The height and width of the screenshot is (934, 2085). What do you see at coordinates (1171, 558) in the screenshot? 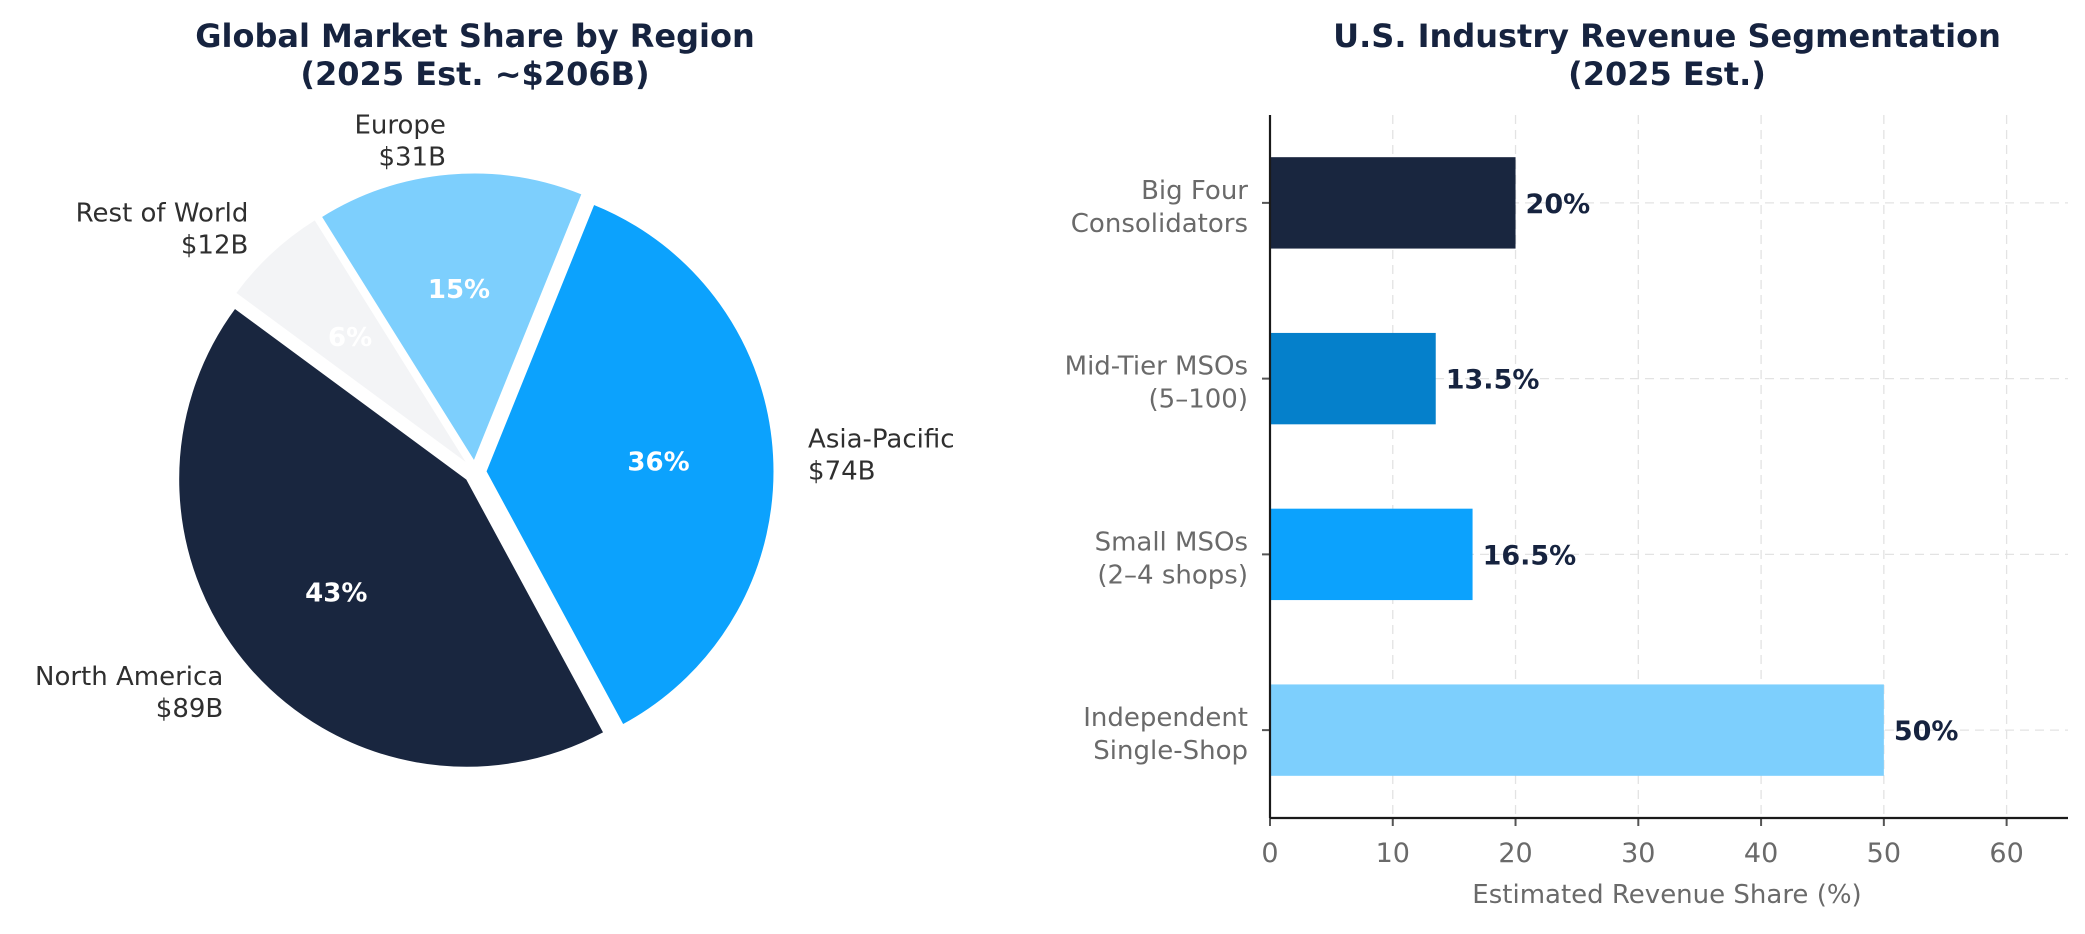
I see `y-category-label-small-msos-2-4-shops: Small MSOs (2–4 shops)` at bounding box center [1171, 558].